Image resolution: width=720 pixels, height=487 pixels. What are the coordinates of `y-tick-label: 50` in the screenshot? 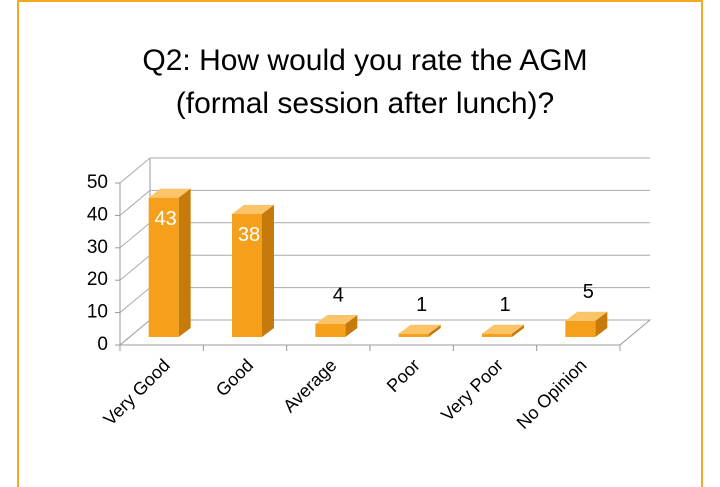 It's located at (97, 182).